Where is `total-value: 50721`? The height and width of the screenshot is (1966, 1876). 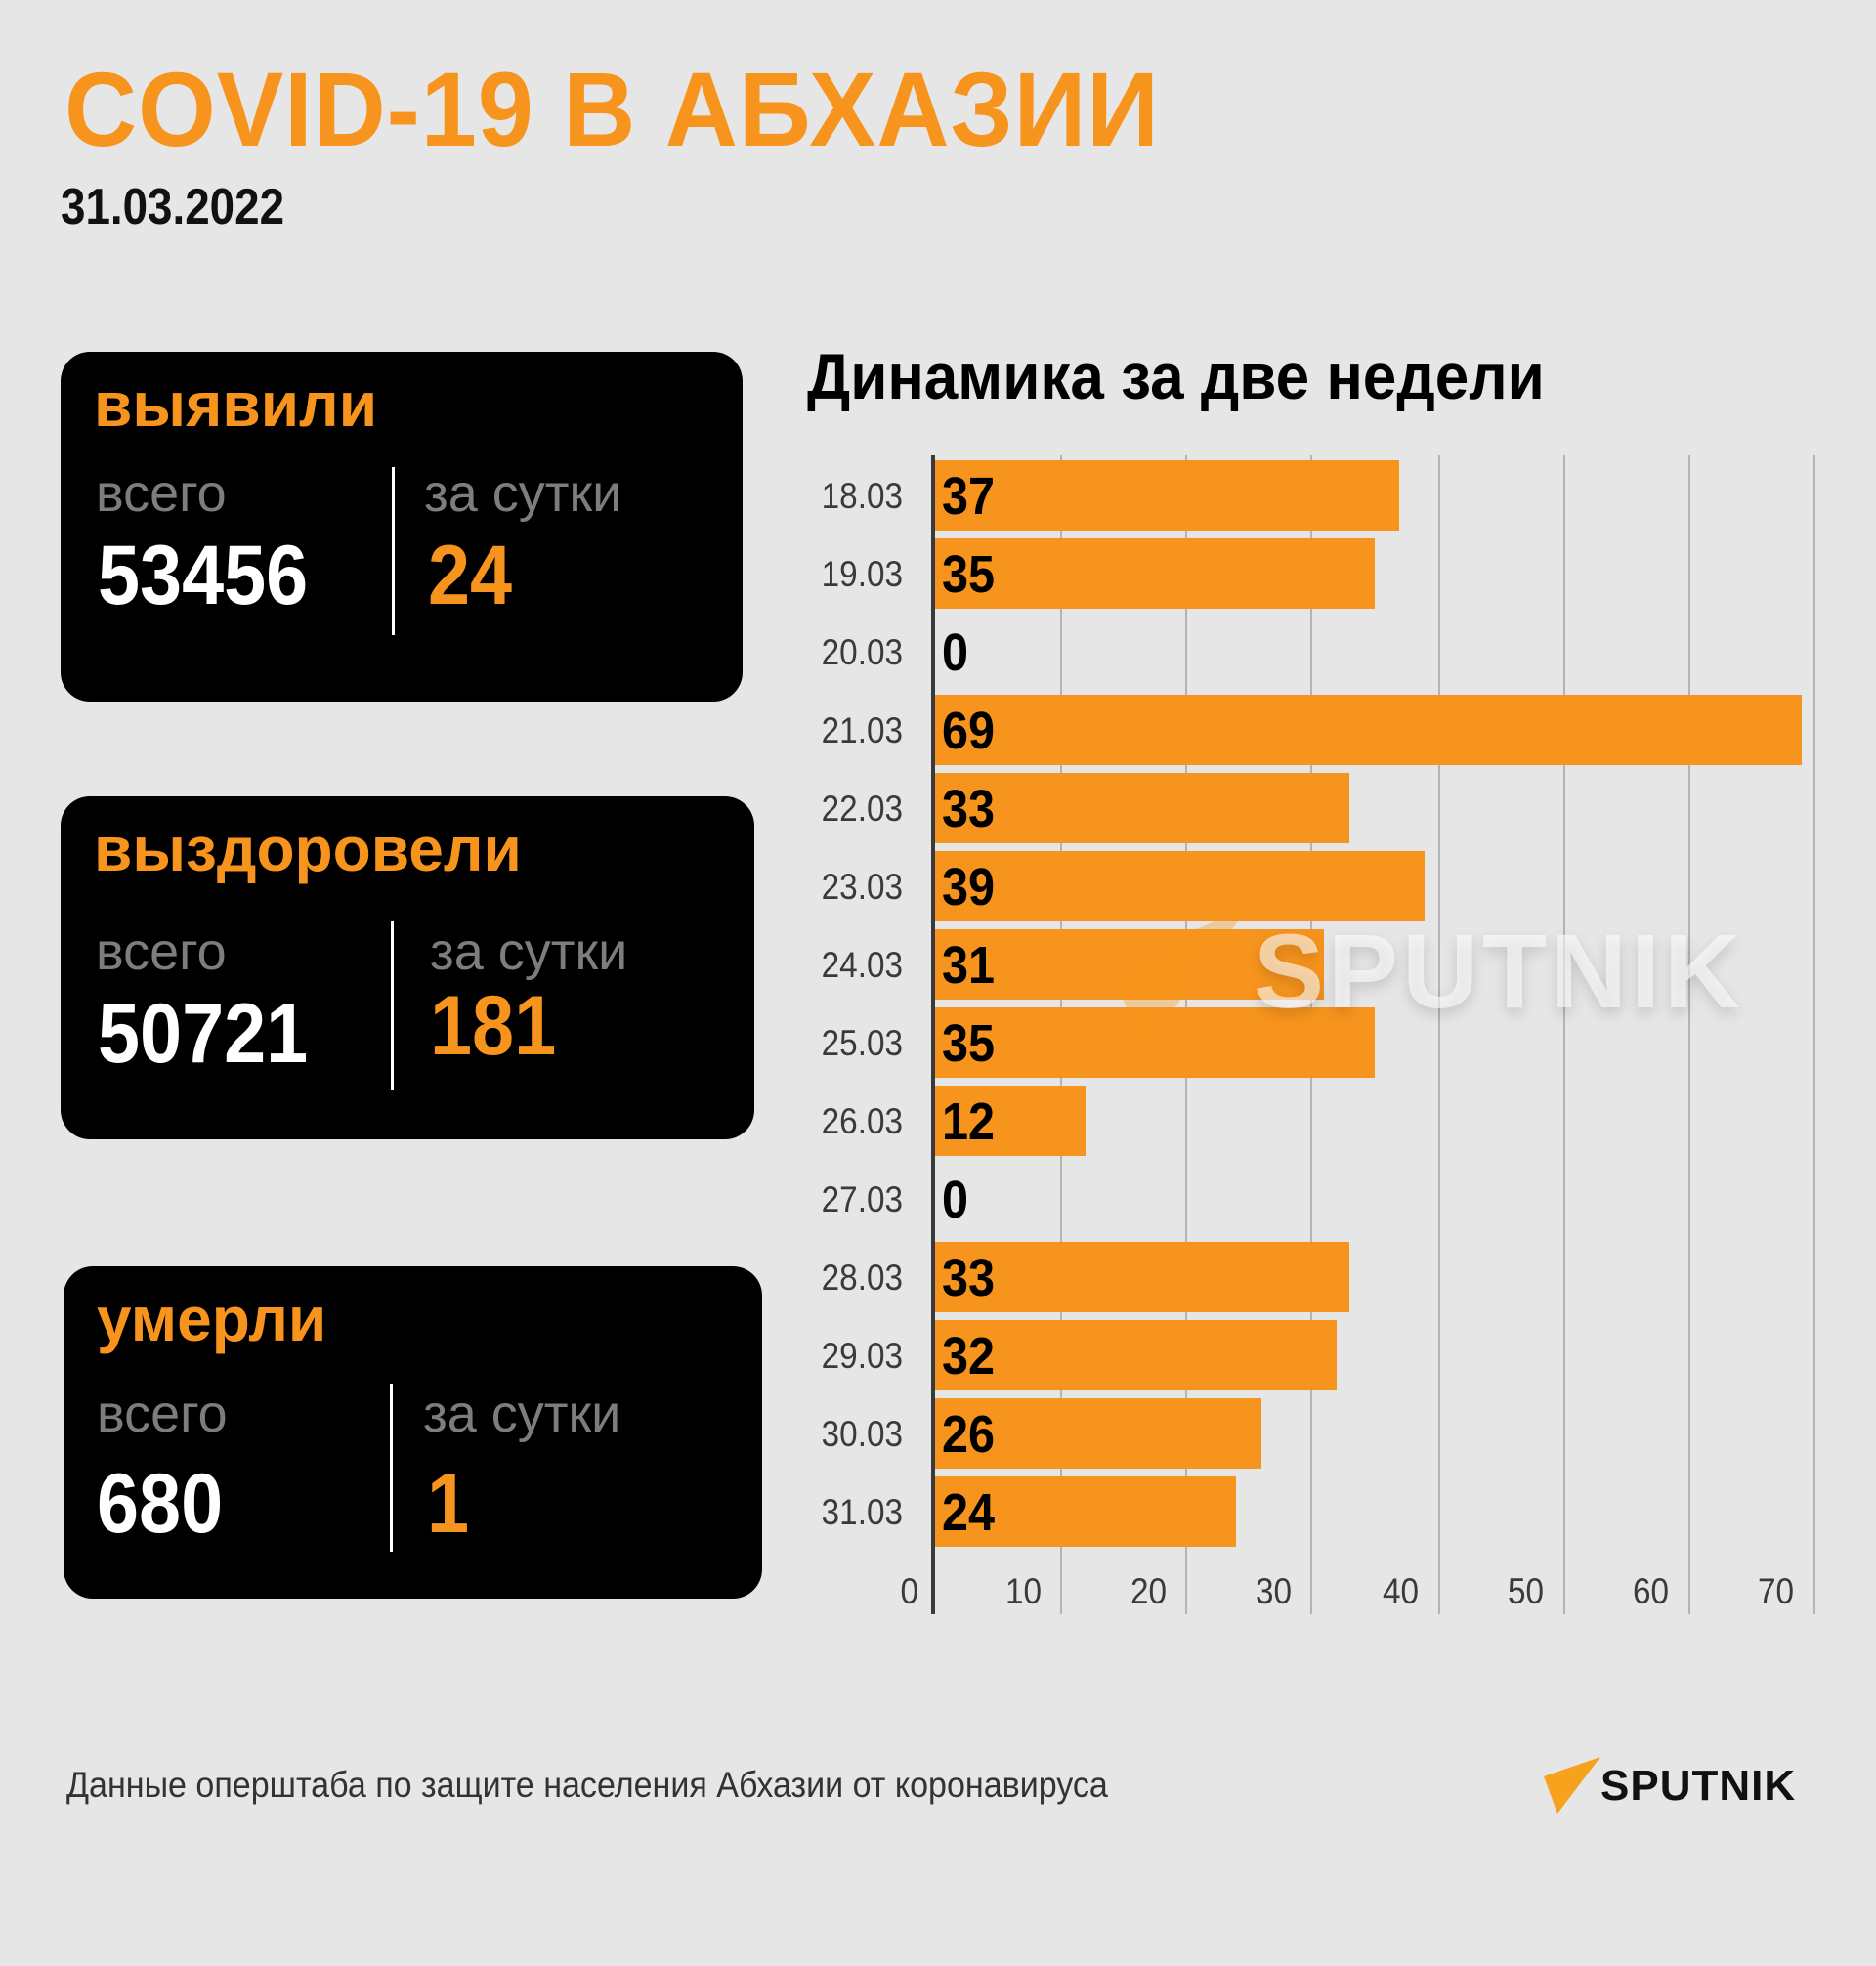
total-value: 50721 is located at coordinates (204, 1034).